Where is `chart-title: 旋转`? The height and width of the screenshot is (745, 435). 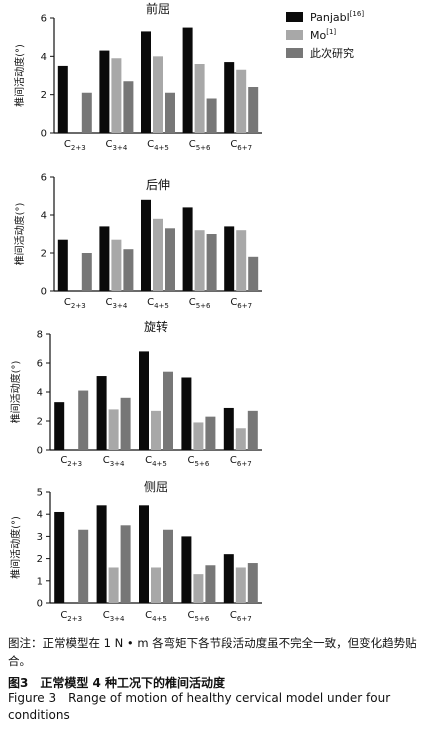 chart-title: 旋转 is located at coordinates (156, 326).